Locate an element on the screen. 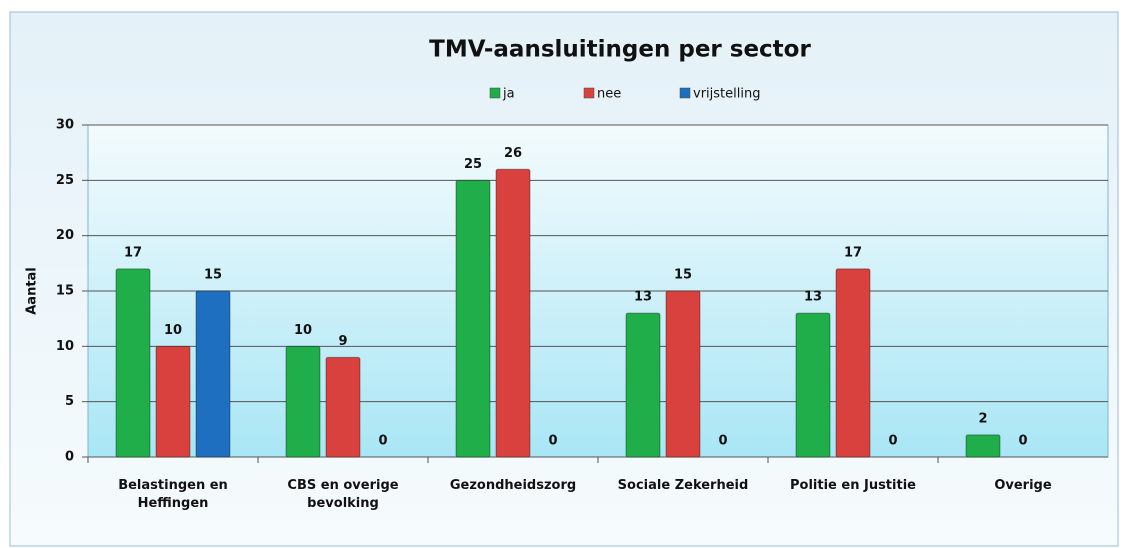  y-tick-label: 10 is located at coordinates (65, 346).